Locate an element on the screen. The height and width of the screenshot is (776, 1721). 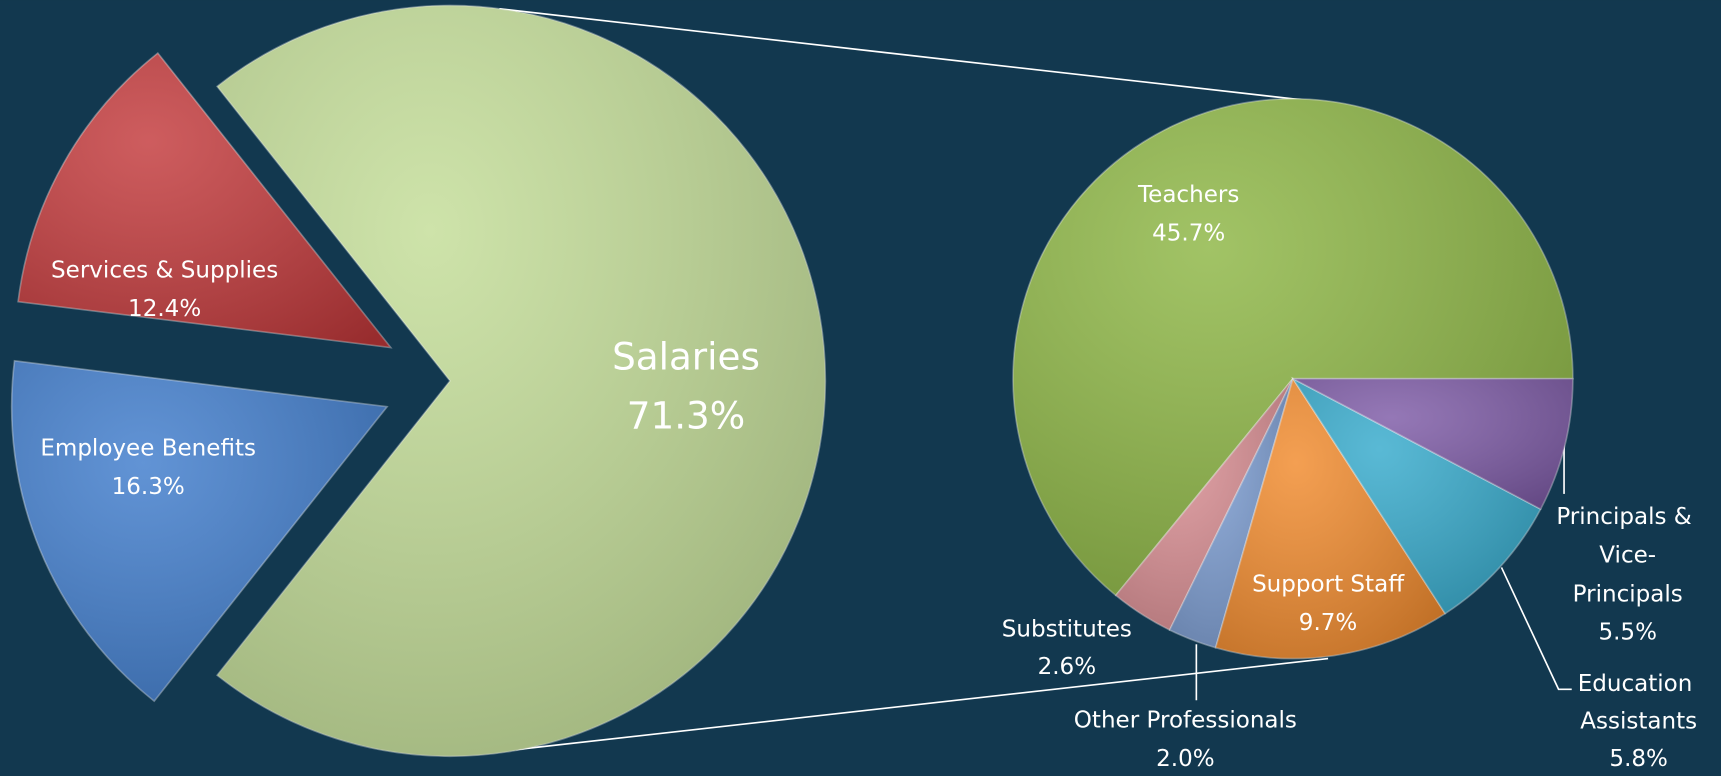
category-label: Education Assistants is located at coordinates (1639, 702).